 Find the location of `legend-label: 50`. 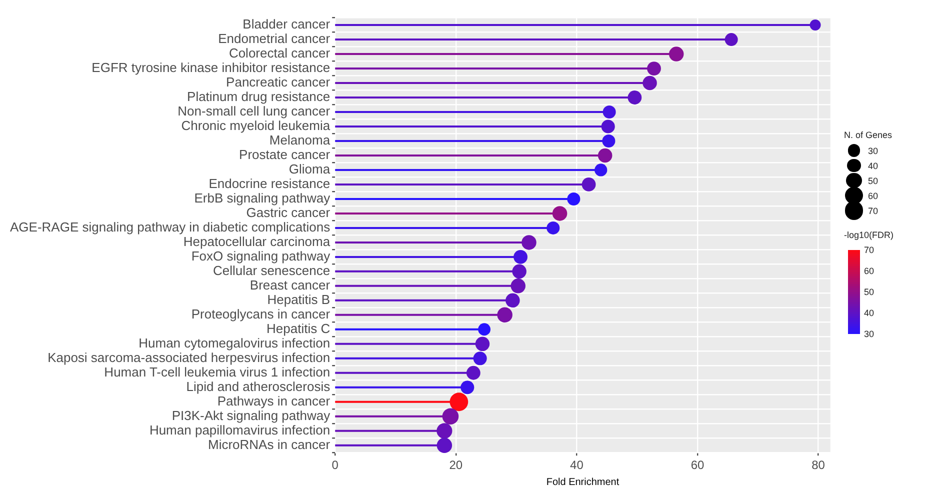

legend-label: 50 is located at coordinates (873, 181).